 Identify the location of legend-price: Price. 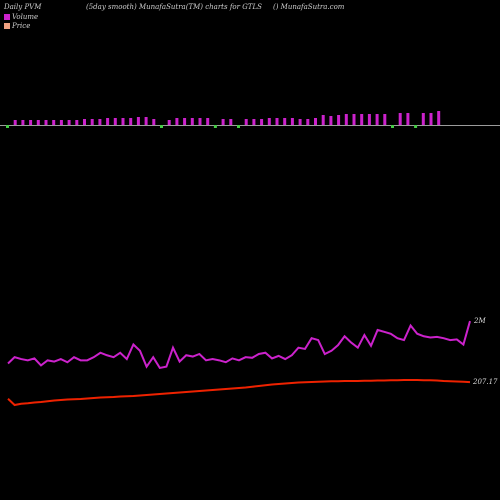
(17, 26).